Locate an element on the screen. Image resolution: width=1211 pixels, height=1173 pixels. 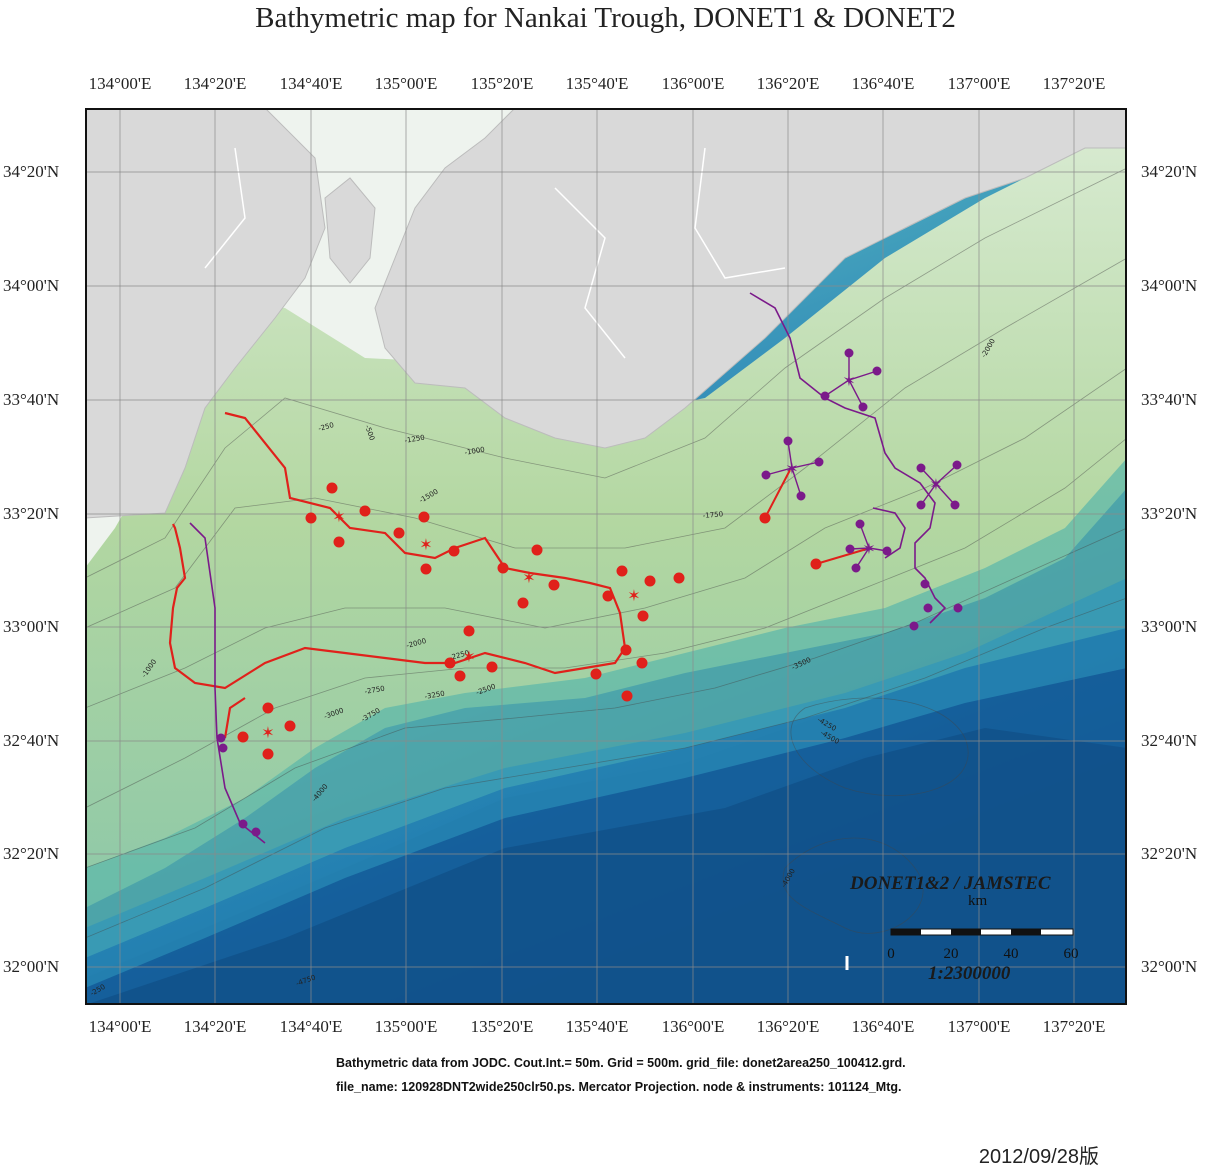
lon-label: 136°20'E is located at coordinates (788, 83).